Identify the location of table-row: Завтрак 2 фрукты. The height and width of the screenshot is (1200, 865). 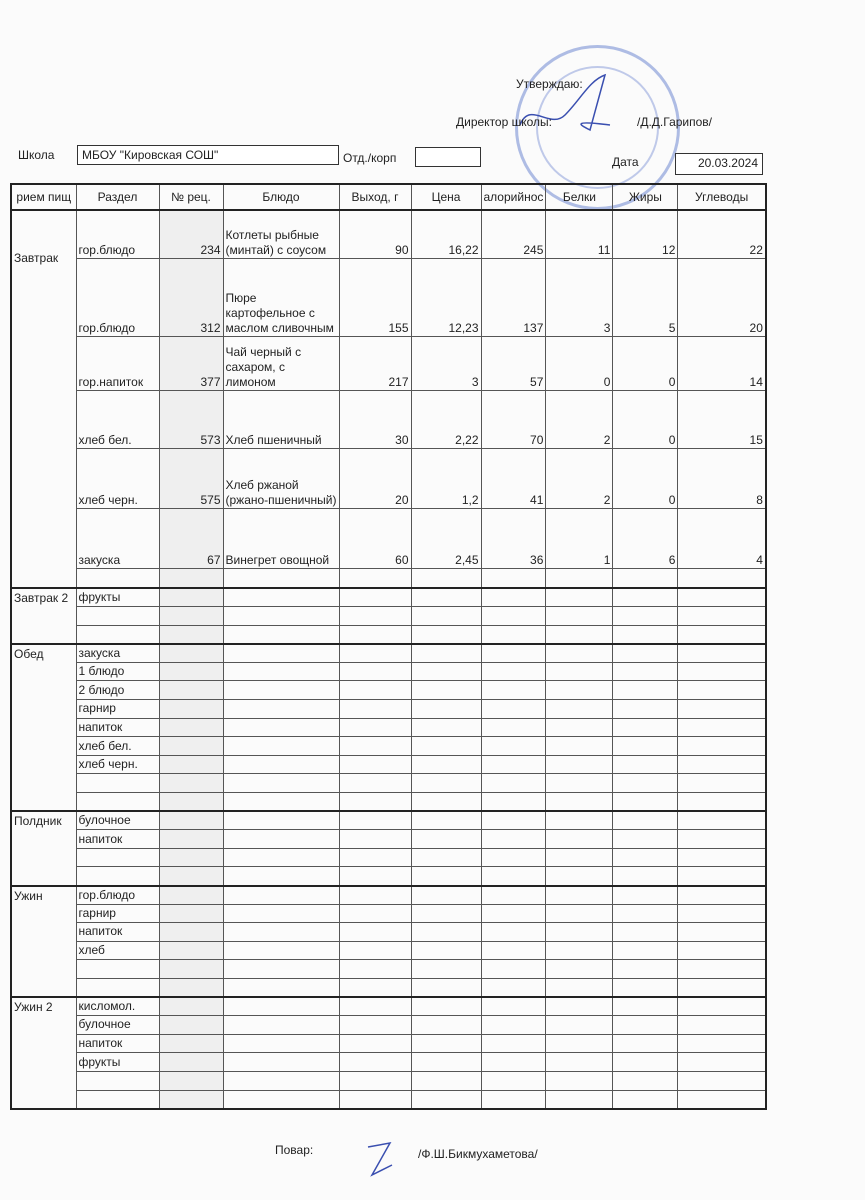
(388, 616).